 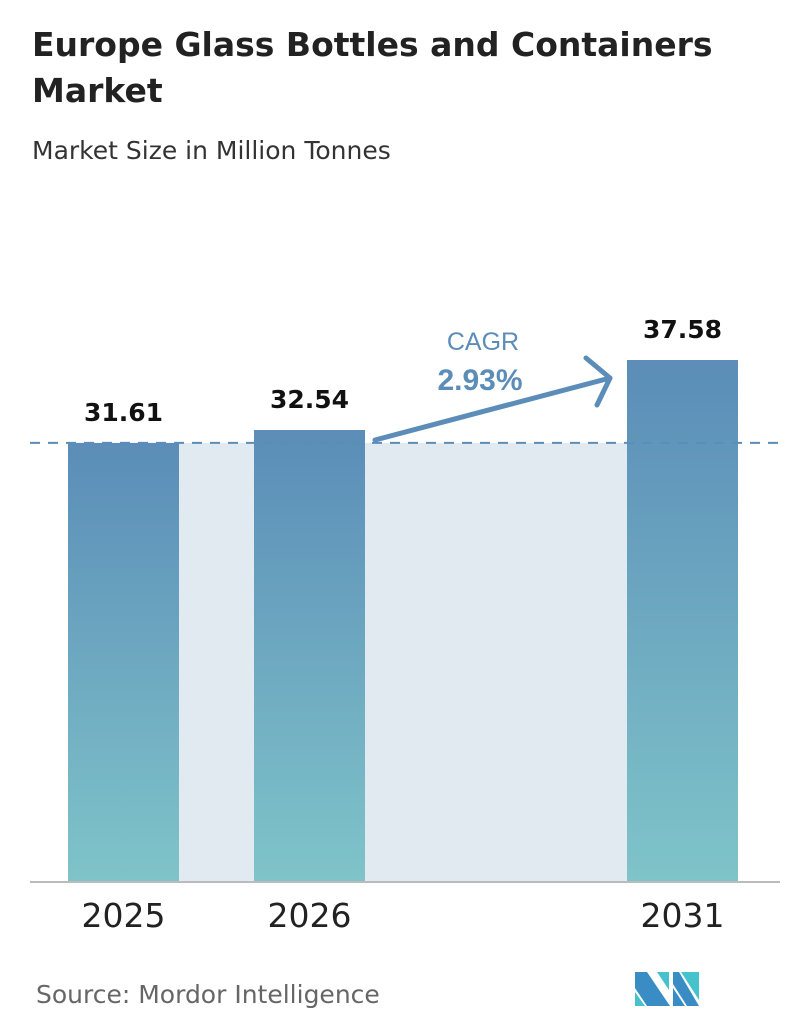 I want to click on bar-2026, so click(x=309, y=656).